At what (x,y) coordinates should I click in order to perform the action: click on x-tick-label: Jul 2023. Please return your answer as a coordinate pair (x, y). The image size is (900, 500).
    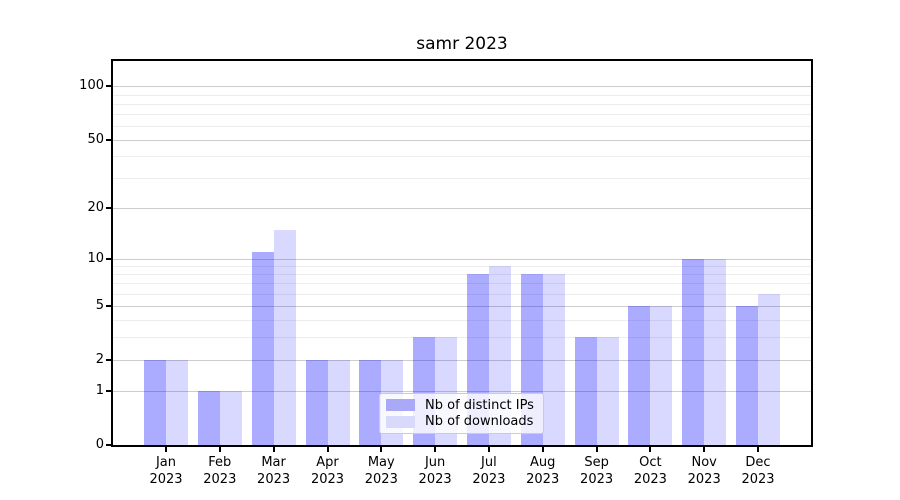
    Looking at the image, I should click on (489, 471).